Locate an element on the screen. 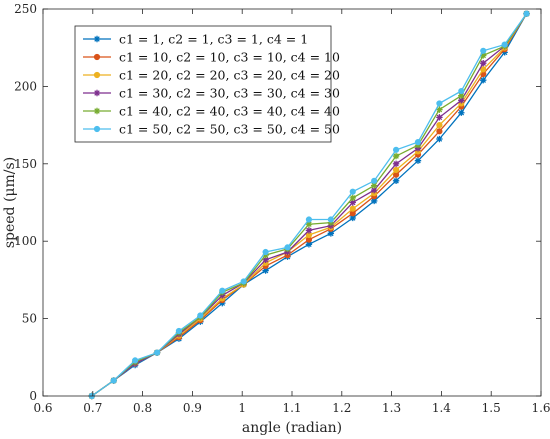 The width and height of the screenshot is (550, 439). y-axis-label: speed (μm/s) is located at coordinates (10, 202).